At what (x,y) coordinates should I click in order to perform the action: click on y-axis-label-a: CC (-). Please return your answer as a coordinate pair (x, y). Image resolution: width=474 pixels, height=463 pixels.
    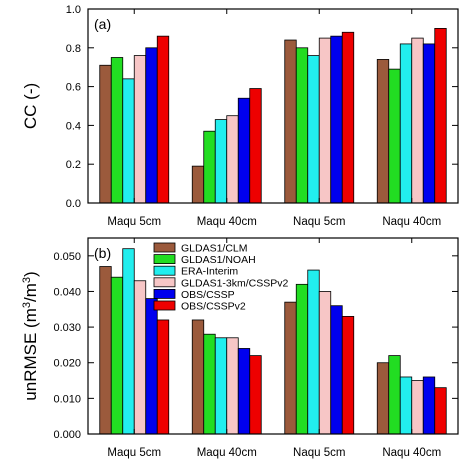
    Looking at the image, I should click on (30, 106).